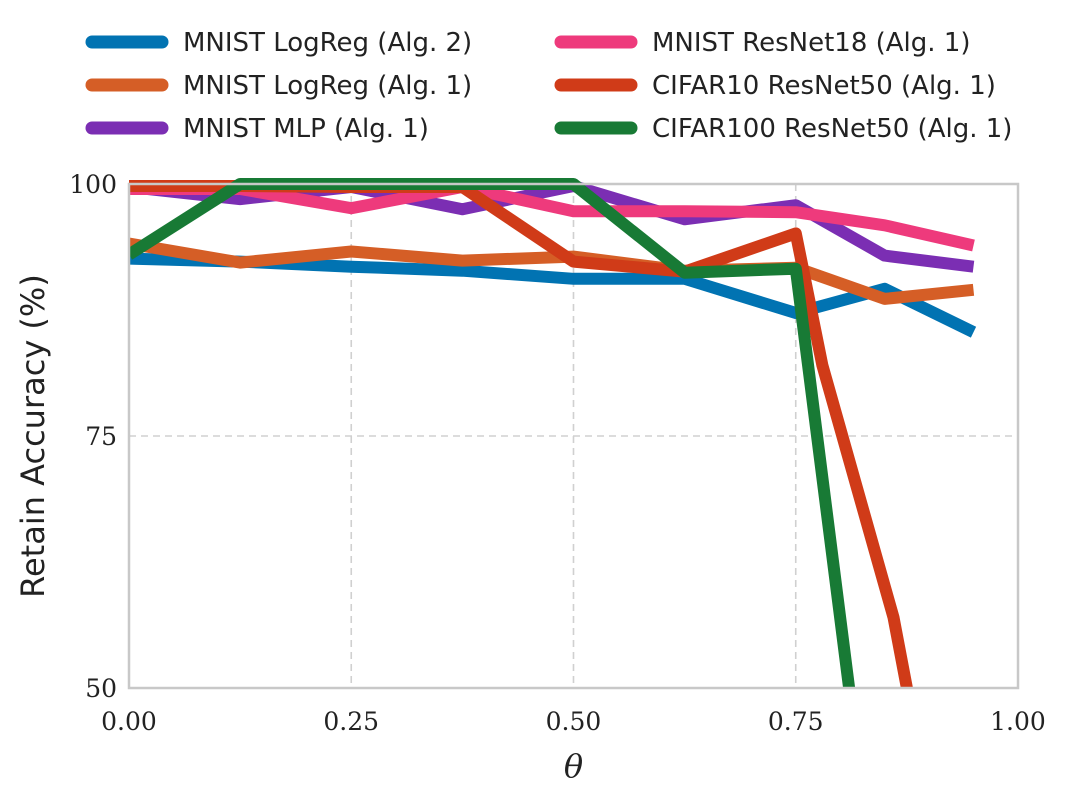  What do you see at coordinates (824, 86) in the screenshot?
I see `legend-label: CIFAR10 ResNet50 (Alg. 1)` at bounding box center [824, 86].